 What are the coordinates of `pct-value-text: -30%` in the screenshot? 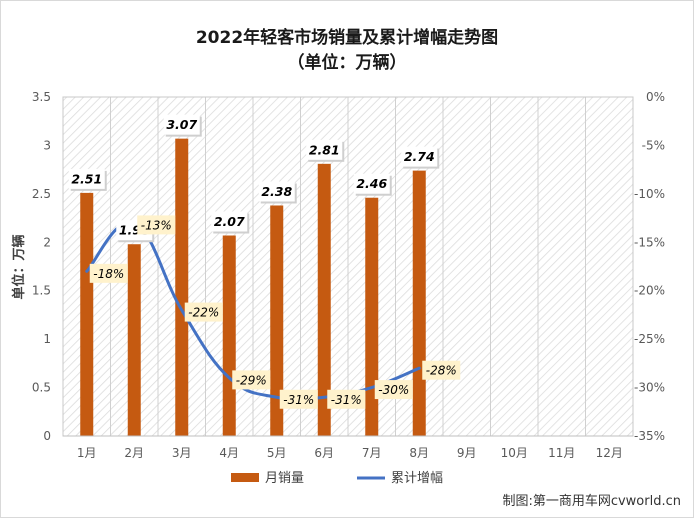 It's located at (393, 390).